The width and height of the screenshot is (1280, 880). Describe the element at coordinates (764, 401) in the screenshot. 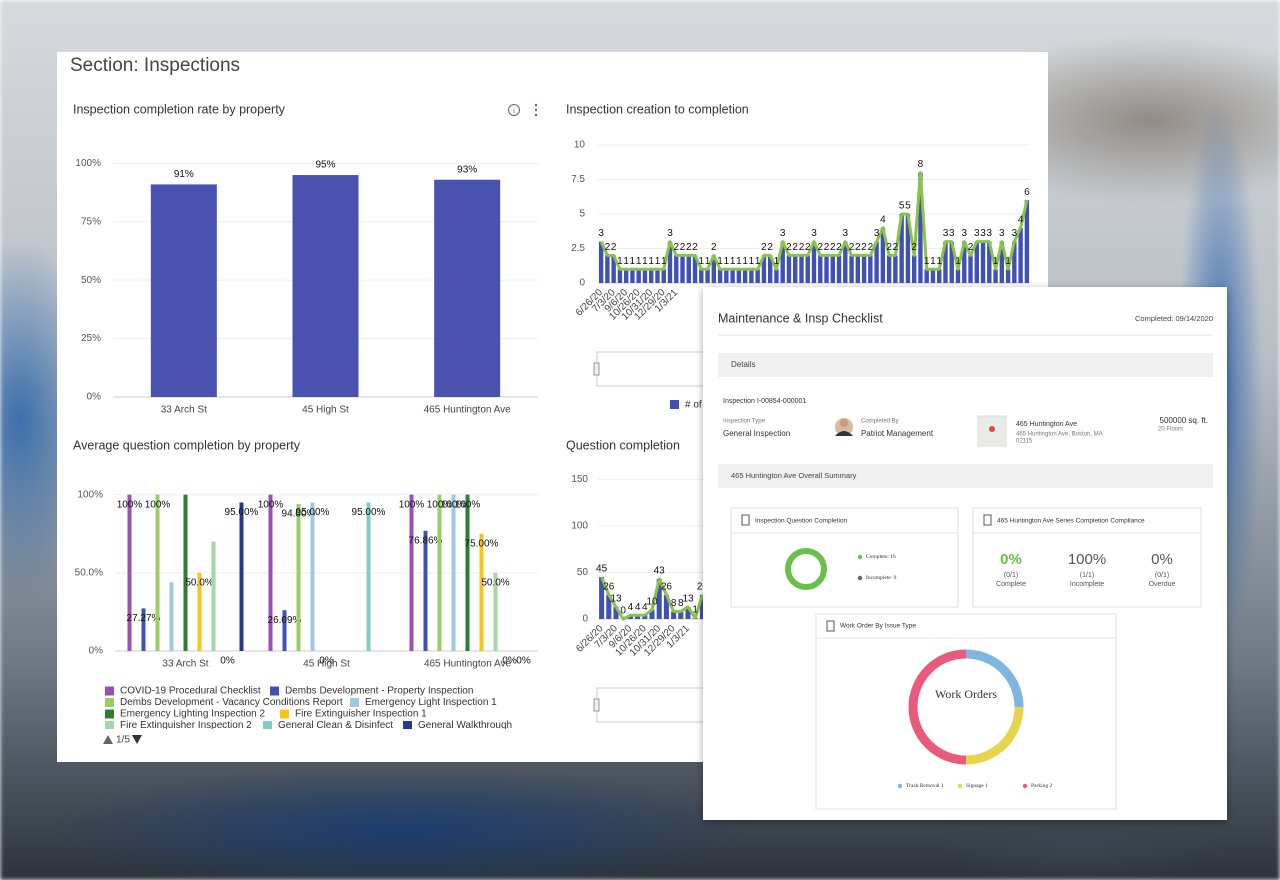

I see `inspection-id: Inspection I-00854-000001` at that location.